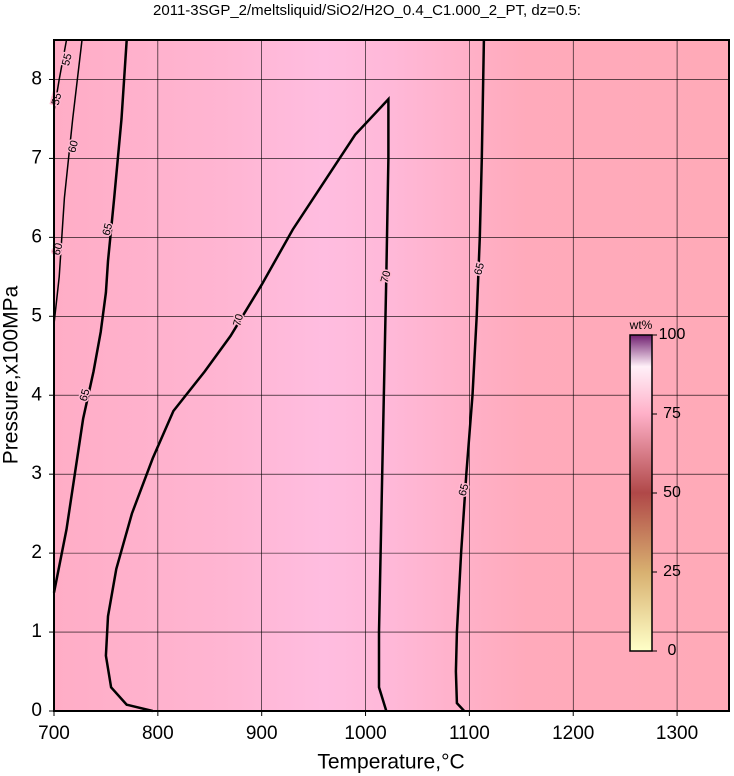  Describe the element at coordinates (36, 236) in the screenshot. I see `y-tick-label: 6` at that location.